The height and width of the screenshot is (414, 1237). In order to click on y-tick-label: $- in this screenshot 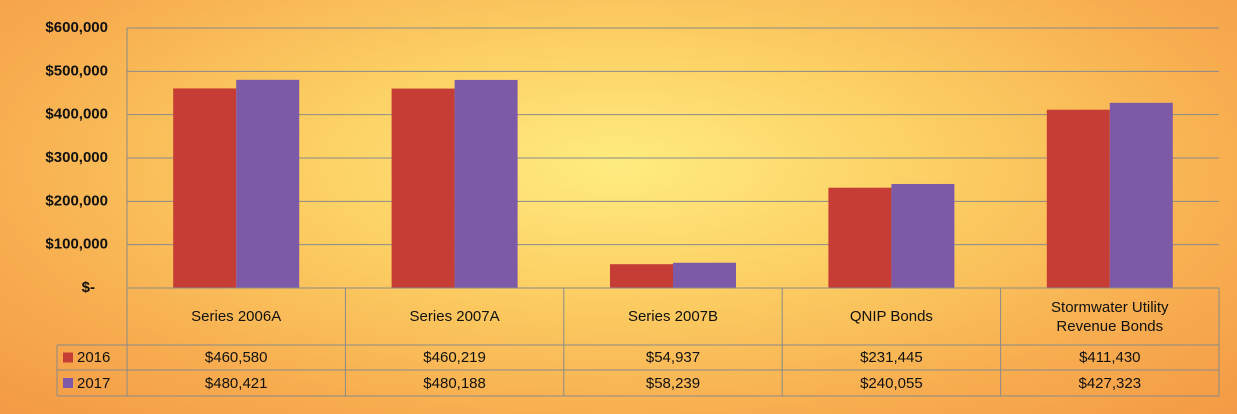, I will do `click(88, 287)`.